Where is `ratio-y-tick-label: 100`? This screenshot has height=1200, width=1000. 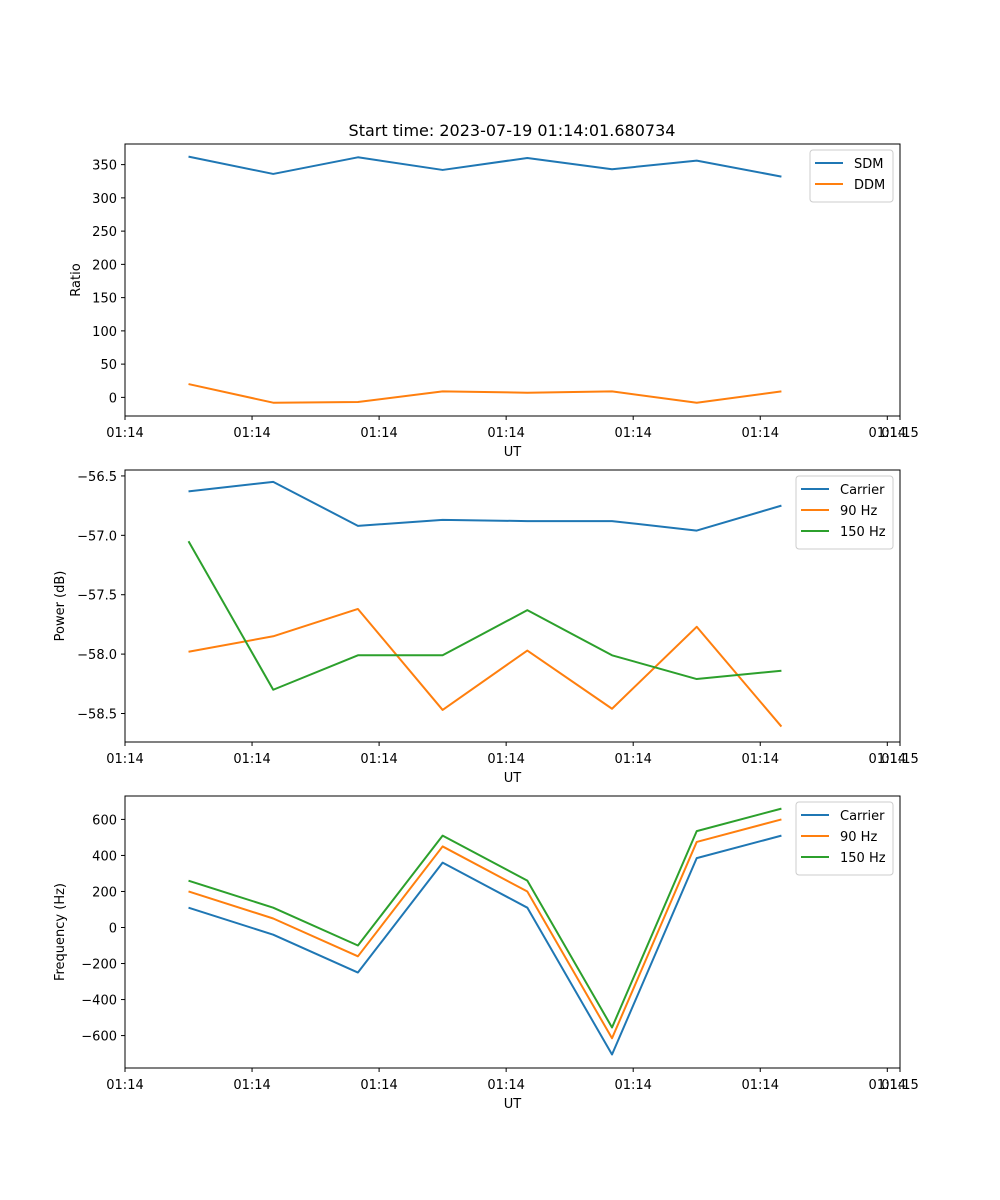 ratio-y-tick-label: 100 is located at coordinates (104, 332).